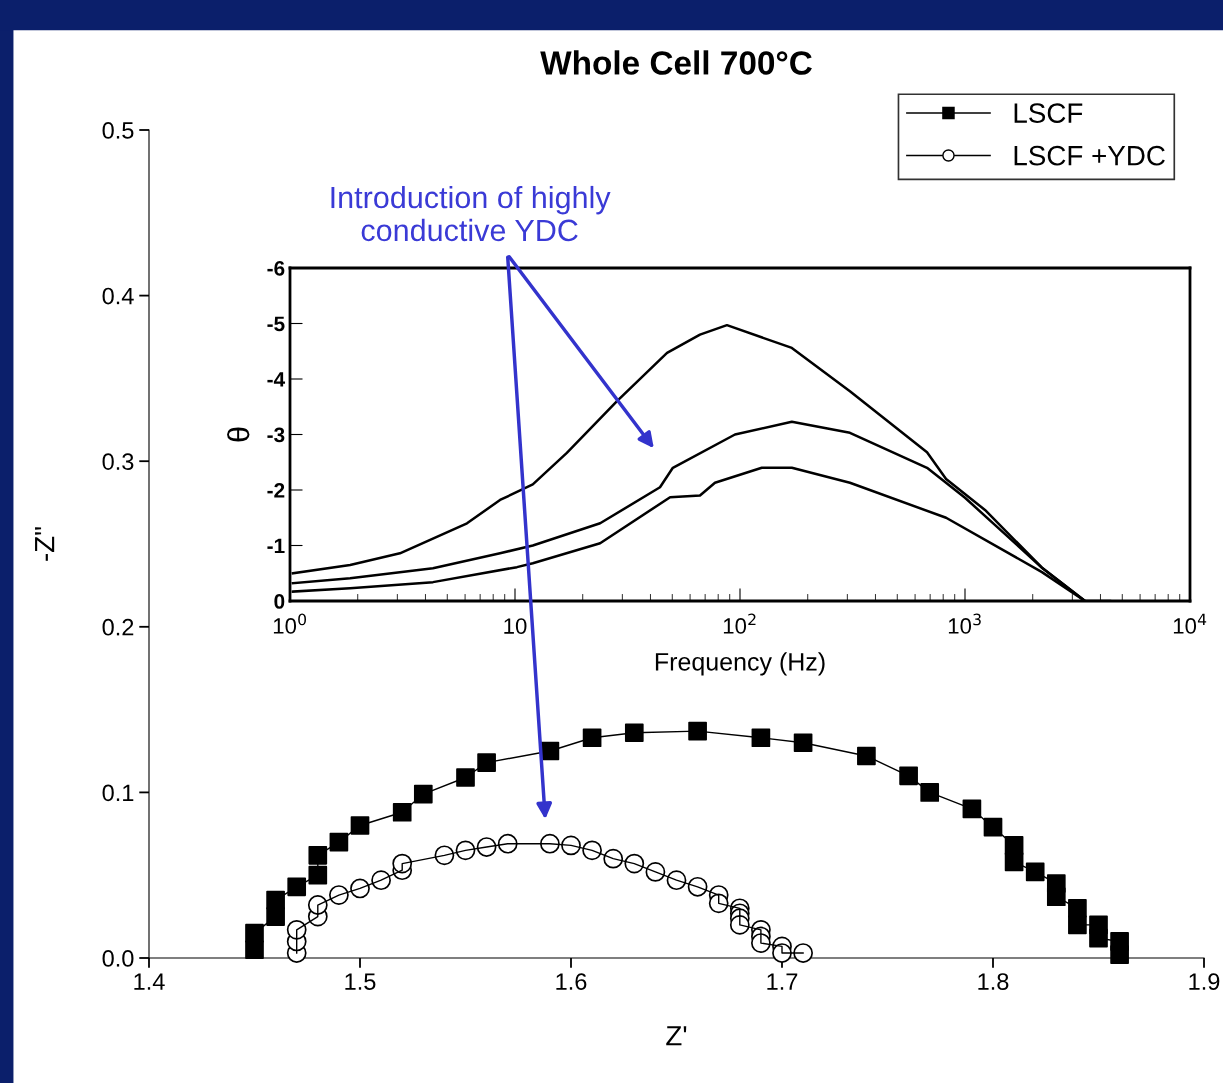 This screenshot has height=1083, width=1223. I want to click on x-tick-label: 10$^{4}$, so click(1190, 623).